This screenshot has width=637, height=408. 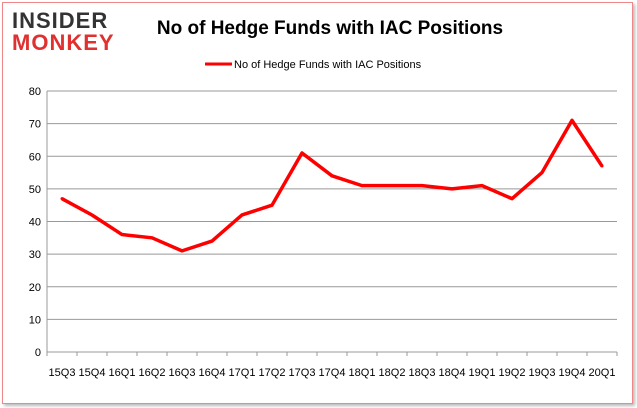 I want to click on logo-line2: MONKEY, so click(x=63, y=42).